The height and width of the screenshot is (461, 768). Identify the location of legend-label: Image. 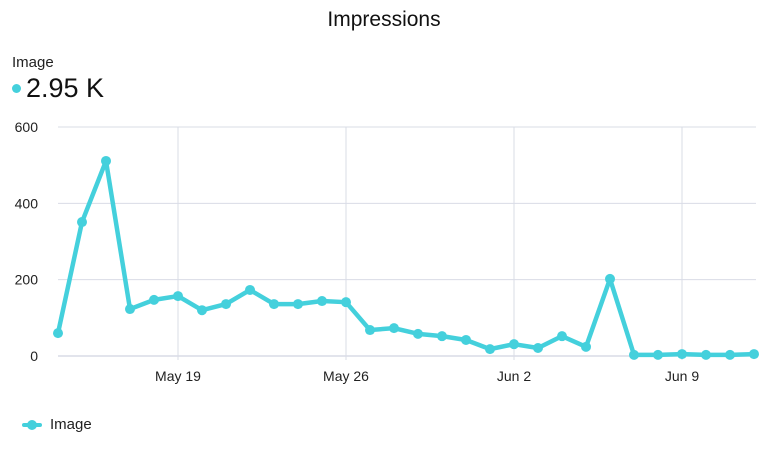
(71, 424).